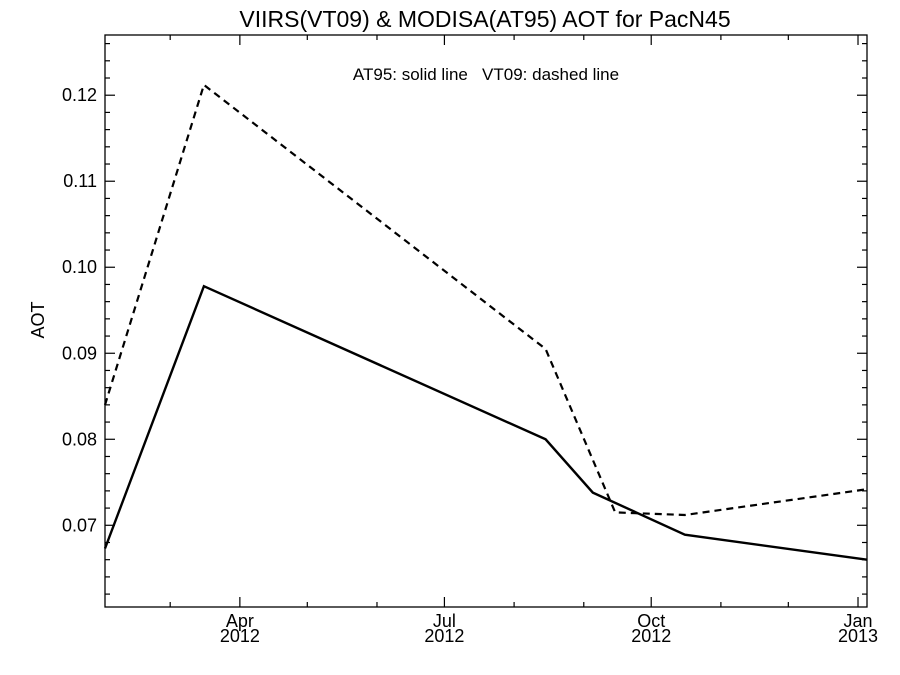 This screenshot has height=675, width=900. Describe the element at coordinates (79, 525) in the screenshot. I see `y-tick-label: 0.07` at that location.